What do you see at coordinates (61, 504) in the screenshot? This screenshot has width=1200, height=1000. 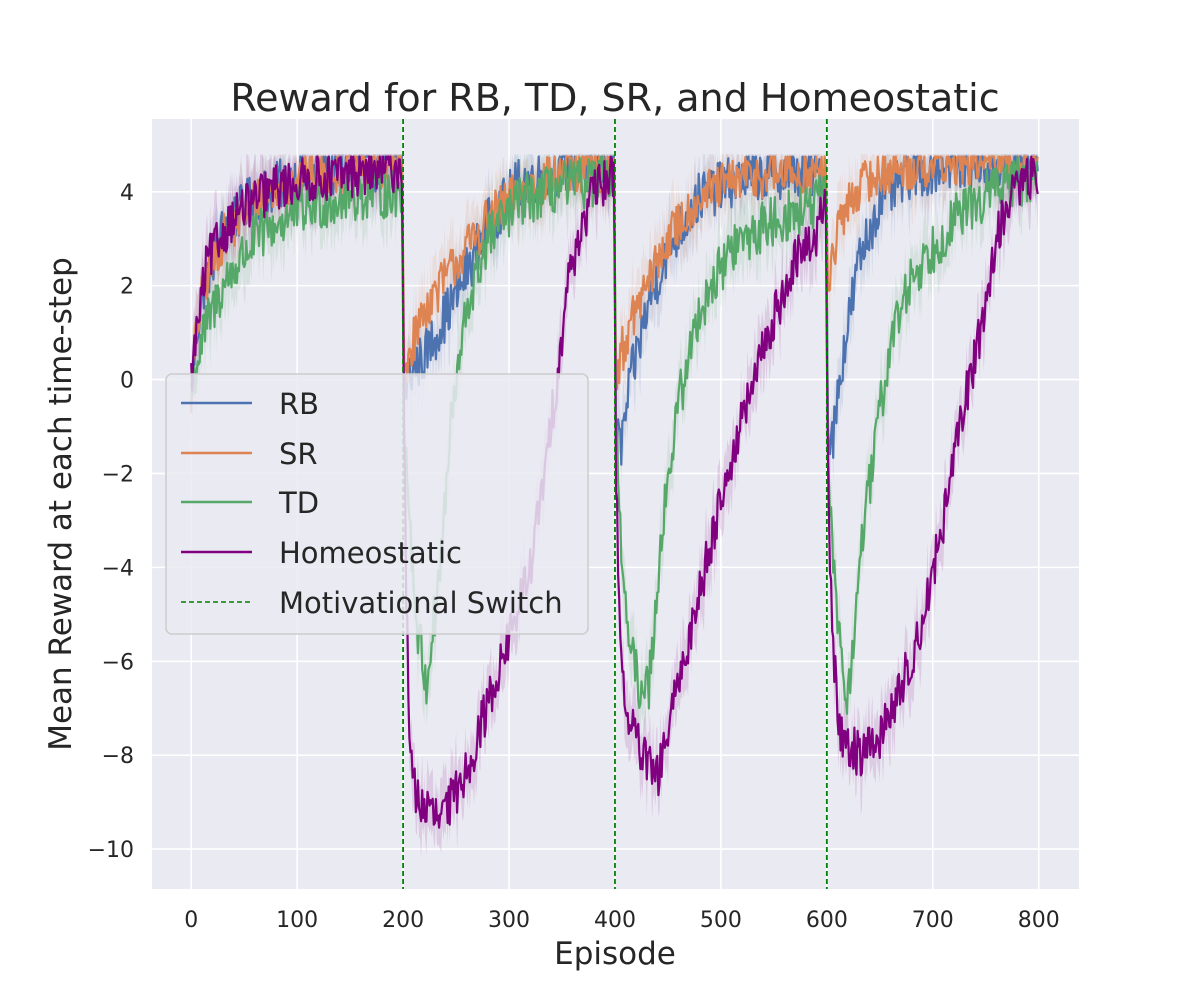 I see `y-axis-label: Mean Reward at each time-step` at bounding box center [61, 504].